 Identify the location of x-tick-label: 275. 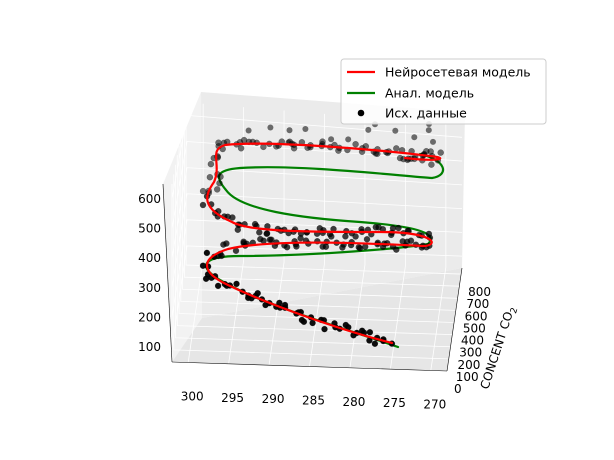
(394, 403).